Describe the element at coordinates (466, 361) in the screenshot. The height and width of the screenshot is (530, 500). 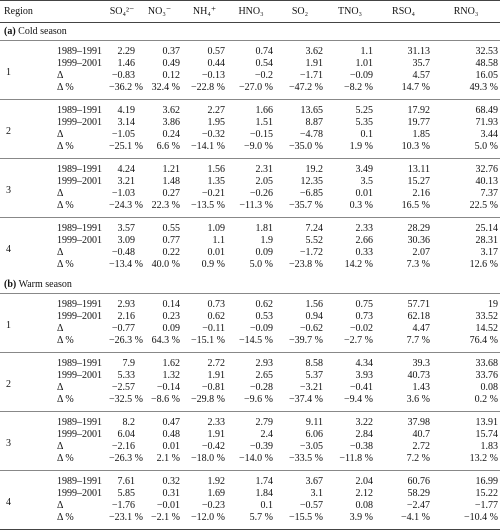
I see `value-cell: 33.68` at that location.